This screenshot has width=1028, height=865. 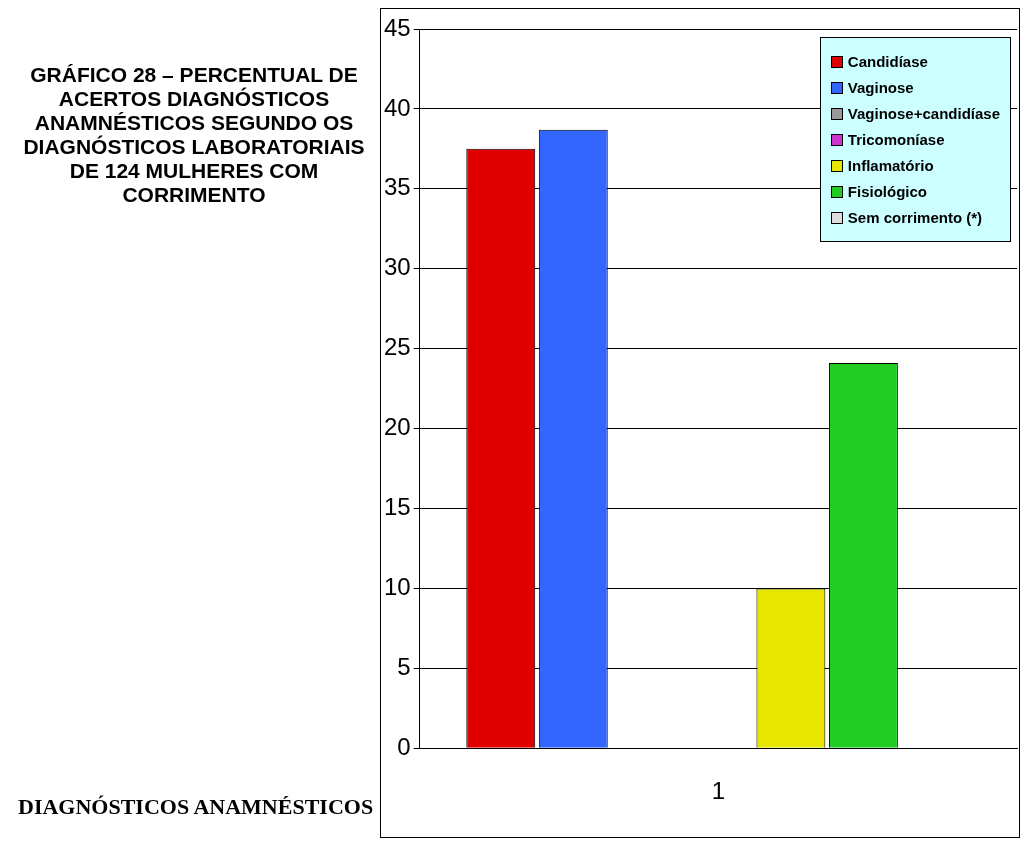 What do you see at coordinates (397, 427) in the screenshot?
I see `y-tick-label: 20` at bounding box center [397, 427].